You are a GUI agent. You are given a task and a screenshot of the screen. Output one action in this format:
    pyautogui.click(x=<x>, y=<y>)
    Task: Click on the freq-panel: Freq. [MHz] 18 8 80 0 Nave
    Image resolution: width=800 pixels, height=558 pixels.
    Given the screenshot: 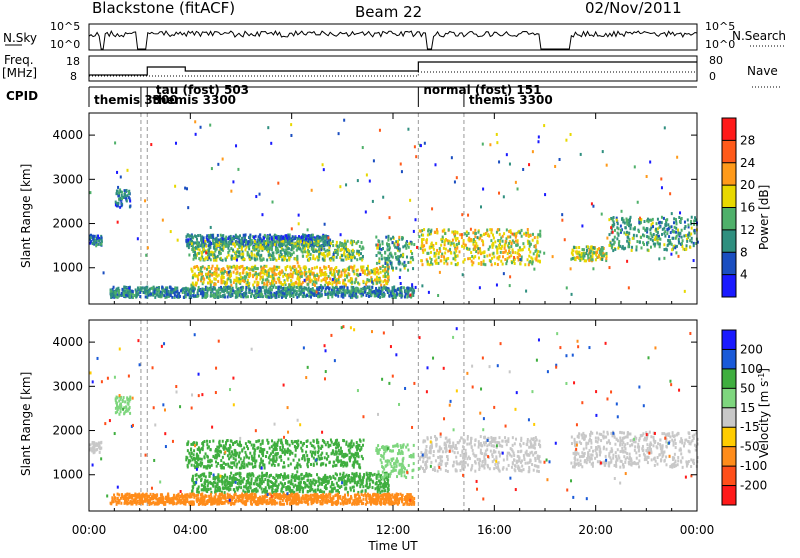 What is the action you would take?
    pyautogui.click(x=392, y=70)
    